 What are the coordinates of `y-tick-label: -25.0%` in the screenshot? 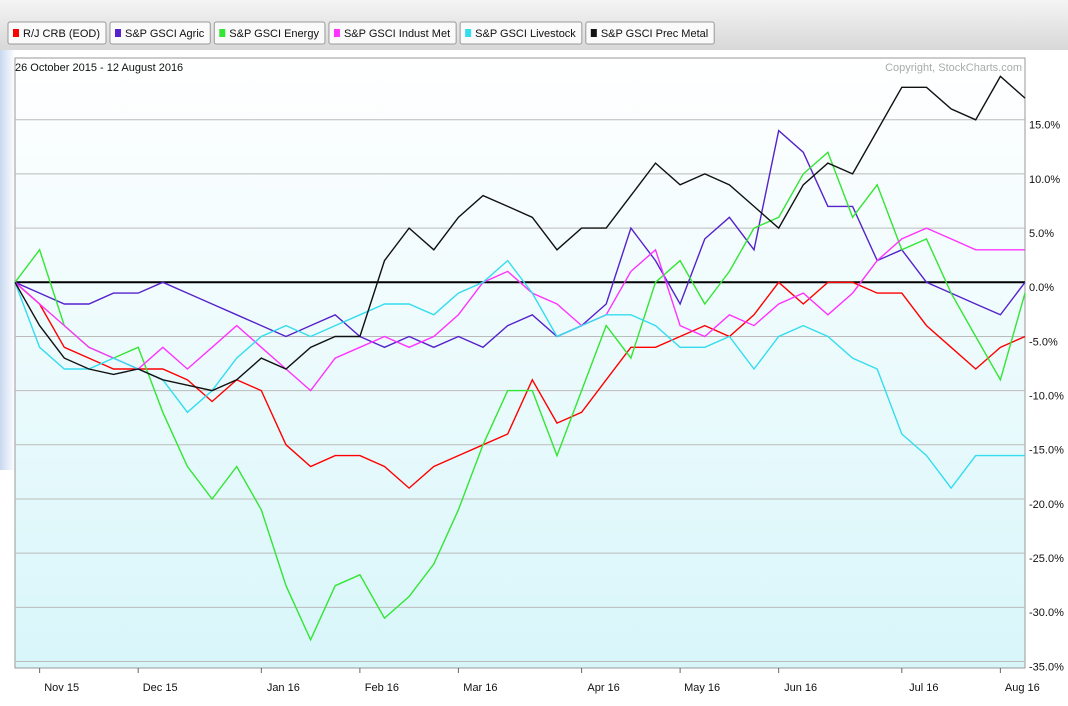 It's located at (1046, 559).